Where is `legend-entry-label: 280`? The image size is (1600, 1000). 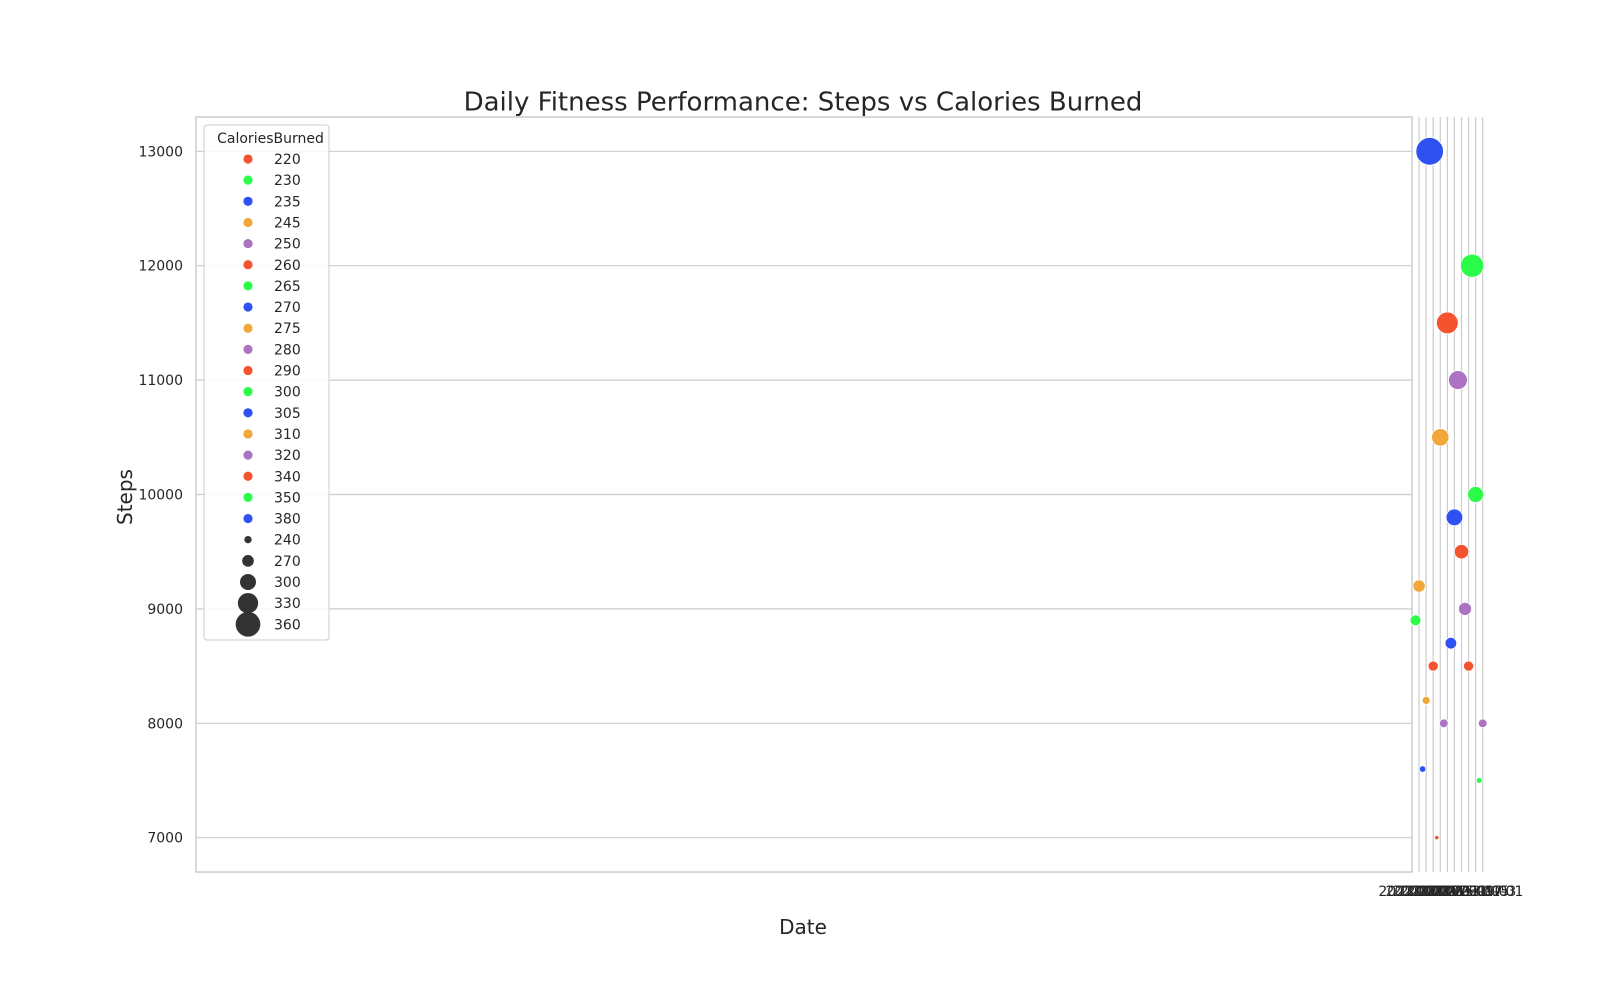
legend-entry-label: 280 is located at coordinates (287, 350).